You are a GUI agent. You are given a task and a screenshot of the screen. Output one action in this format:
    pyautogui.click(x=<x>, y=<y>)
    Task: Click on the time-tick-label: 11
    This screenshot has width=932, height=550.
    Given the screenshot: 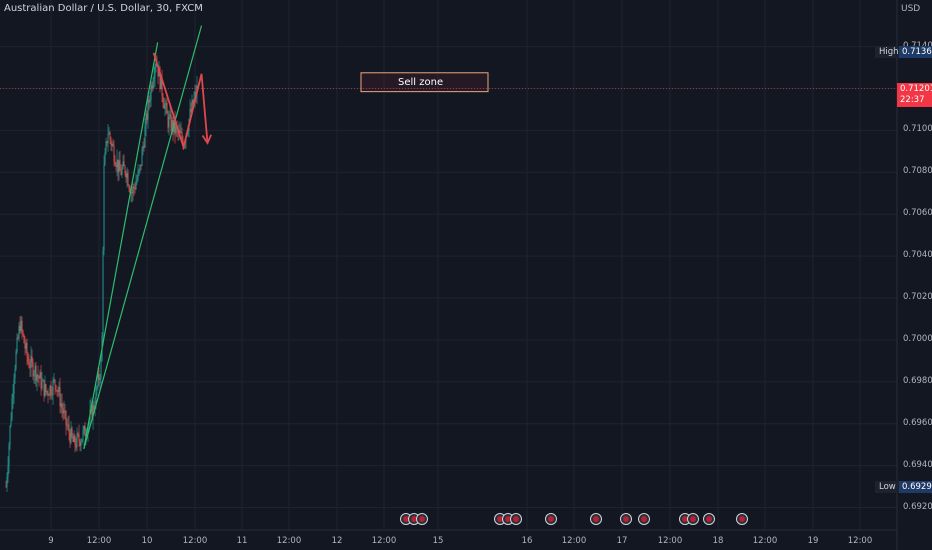 What is the action you would take?
    pyautogui.click(x=242, y=541)
    